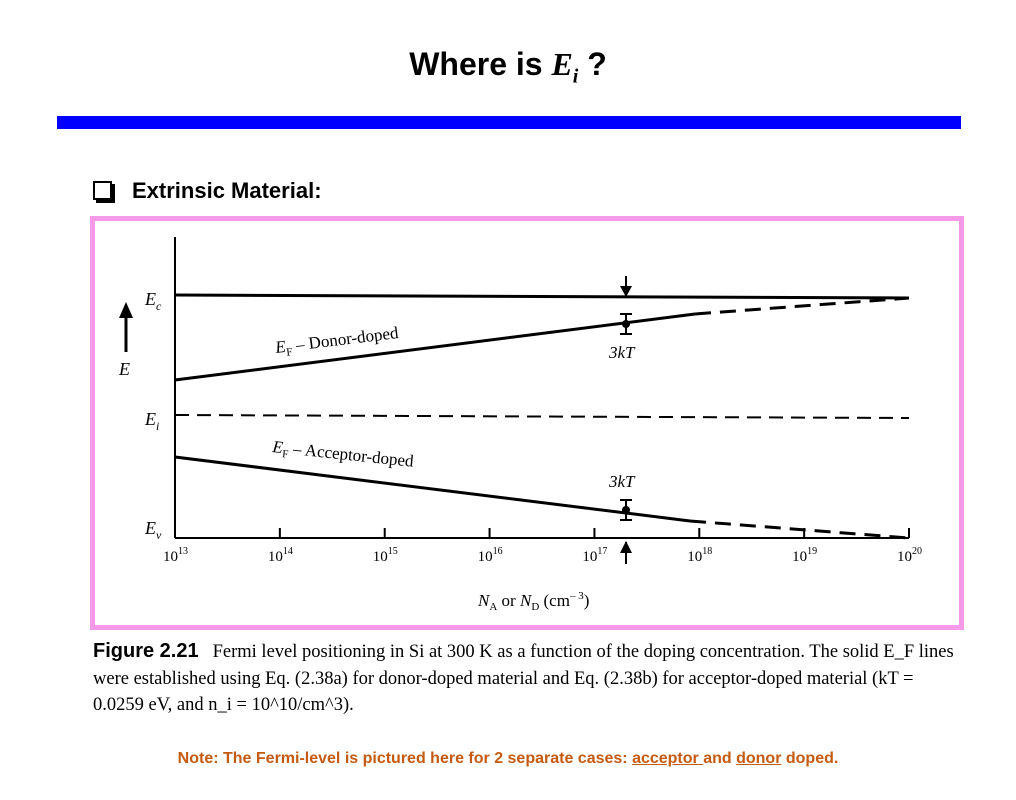 The image size is (1016, 800). Describe the element at coordinates (175, 555) in the screenshot. I see `x-tick-label: 1013` at that location.